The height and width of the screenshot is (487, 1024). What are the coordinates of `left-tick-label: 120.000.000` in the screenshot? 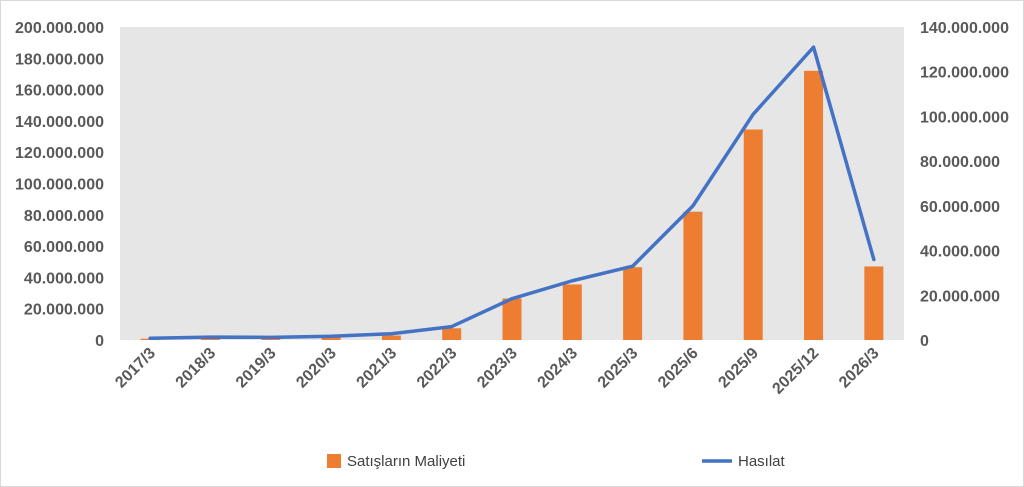 It's located at (59, 153).